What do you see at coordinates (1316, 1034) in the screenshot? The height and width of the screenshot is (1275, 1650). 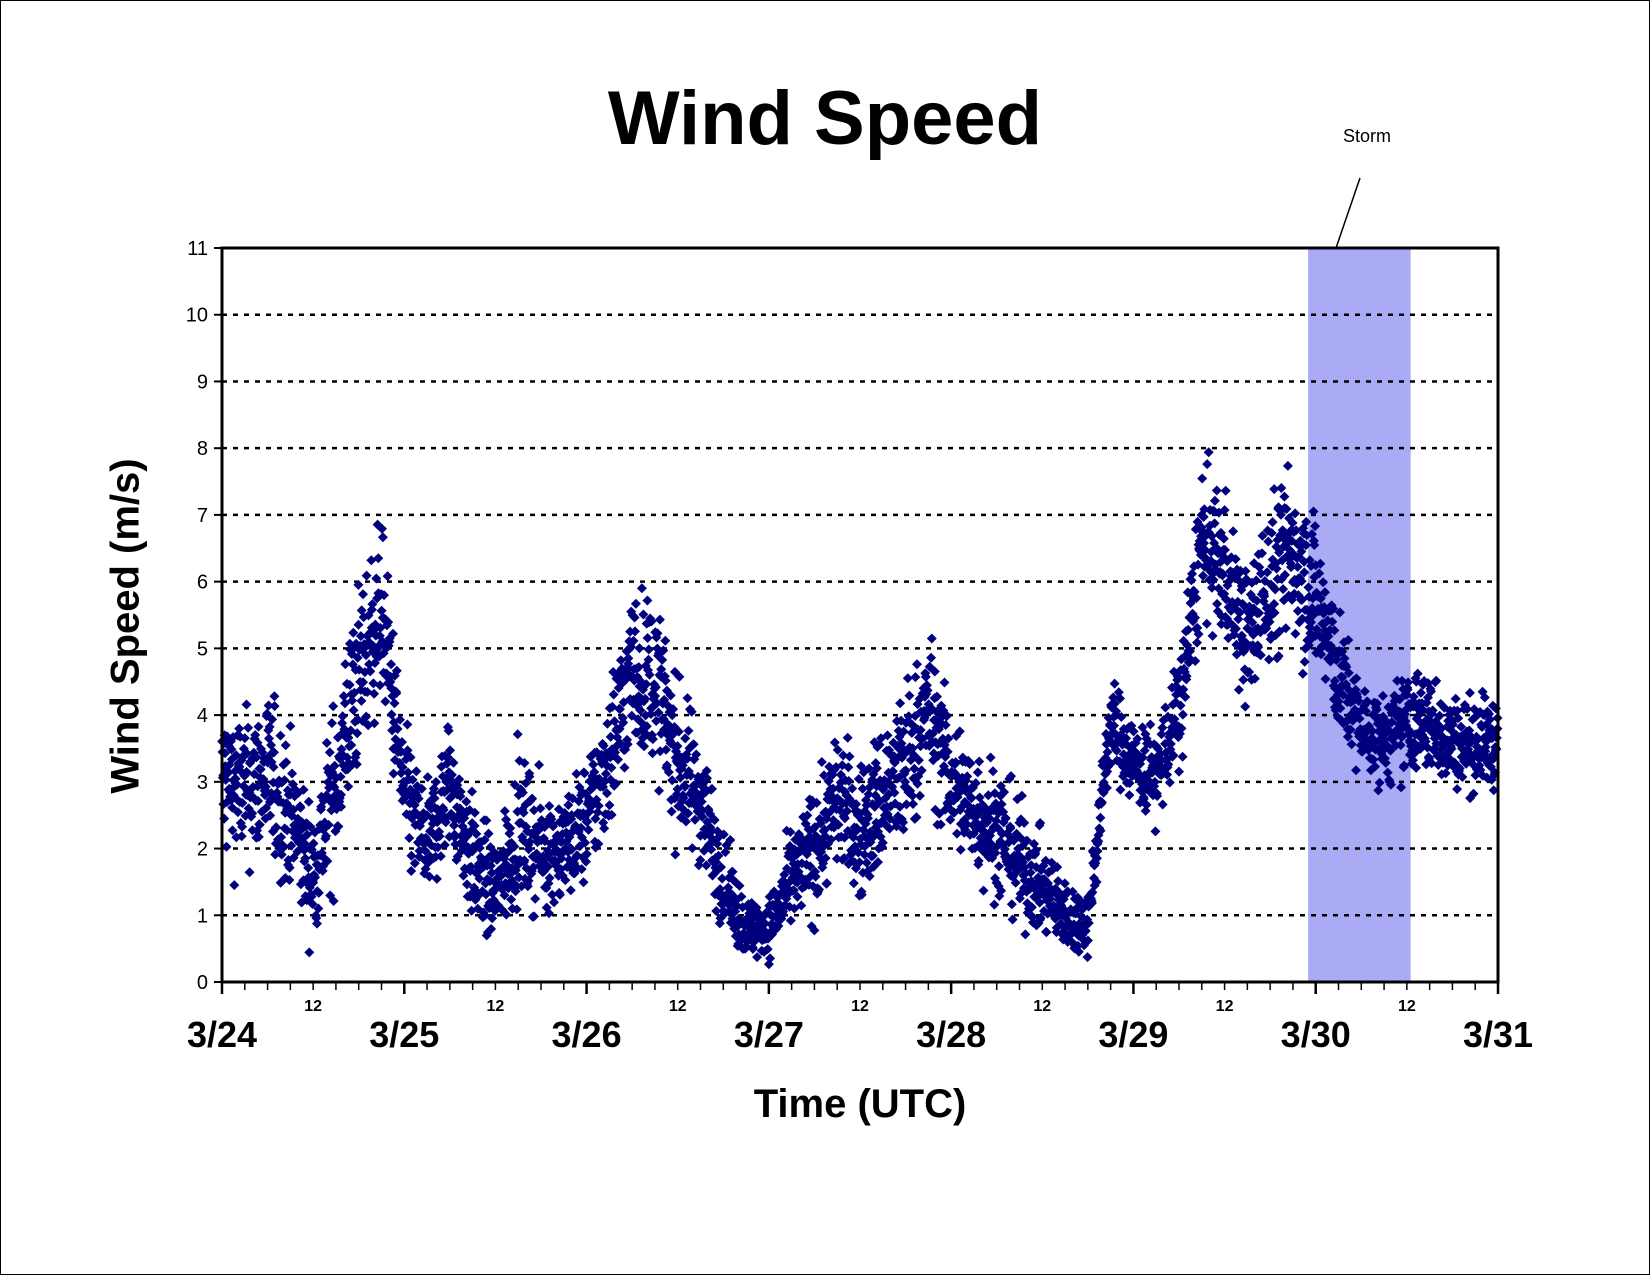 I see `x-date-label: 3/30` at bounding box center [1316, 1034].